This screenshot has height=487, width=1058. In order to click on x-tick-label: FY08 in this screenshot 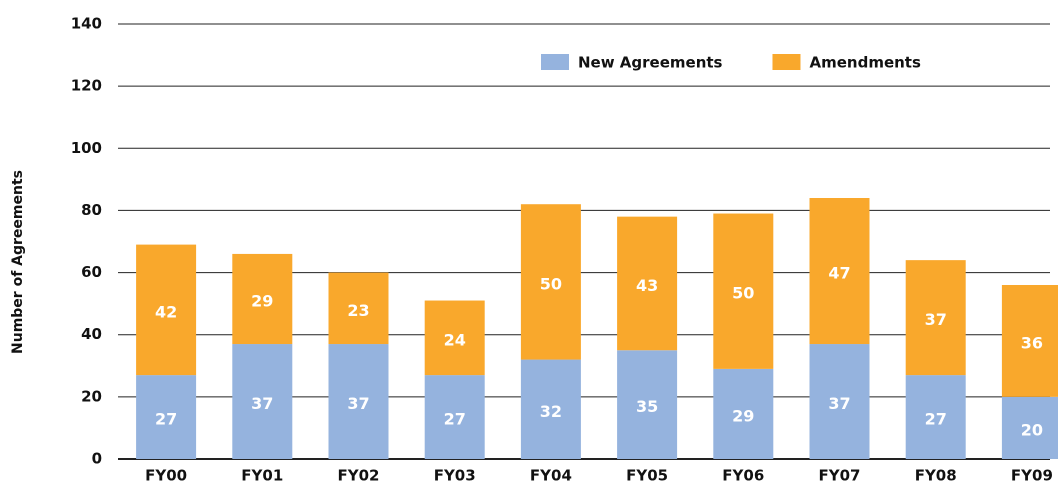, I will do `click(936, 476)`.